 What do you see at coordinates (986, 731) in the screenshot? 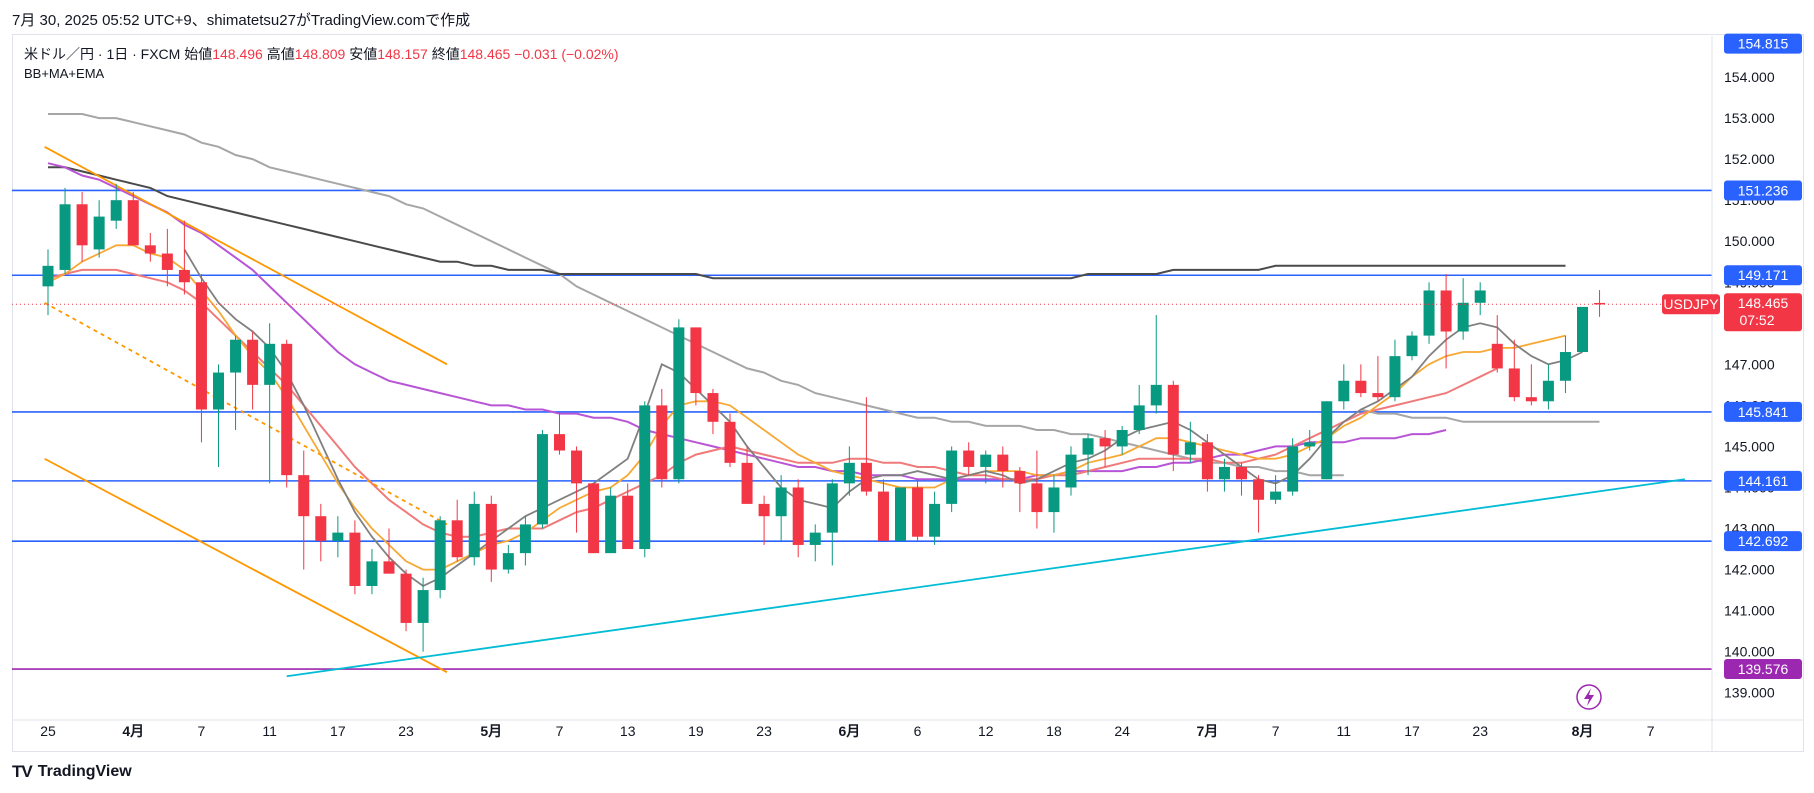
I see `time-tick-label: 12` at bounding box center [986, 731].